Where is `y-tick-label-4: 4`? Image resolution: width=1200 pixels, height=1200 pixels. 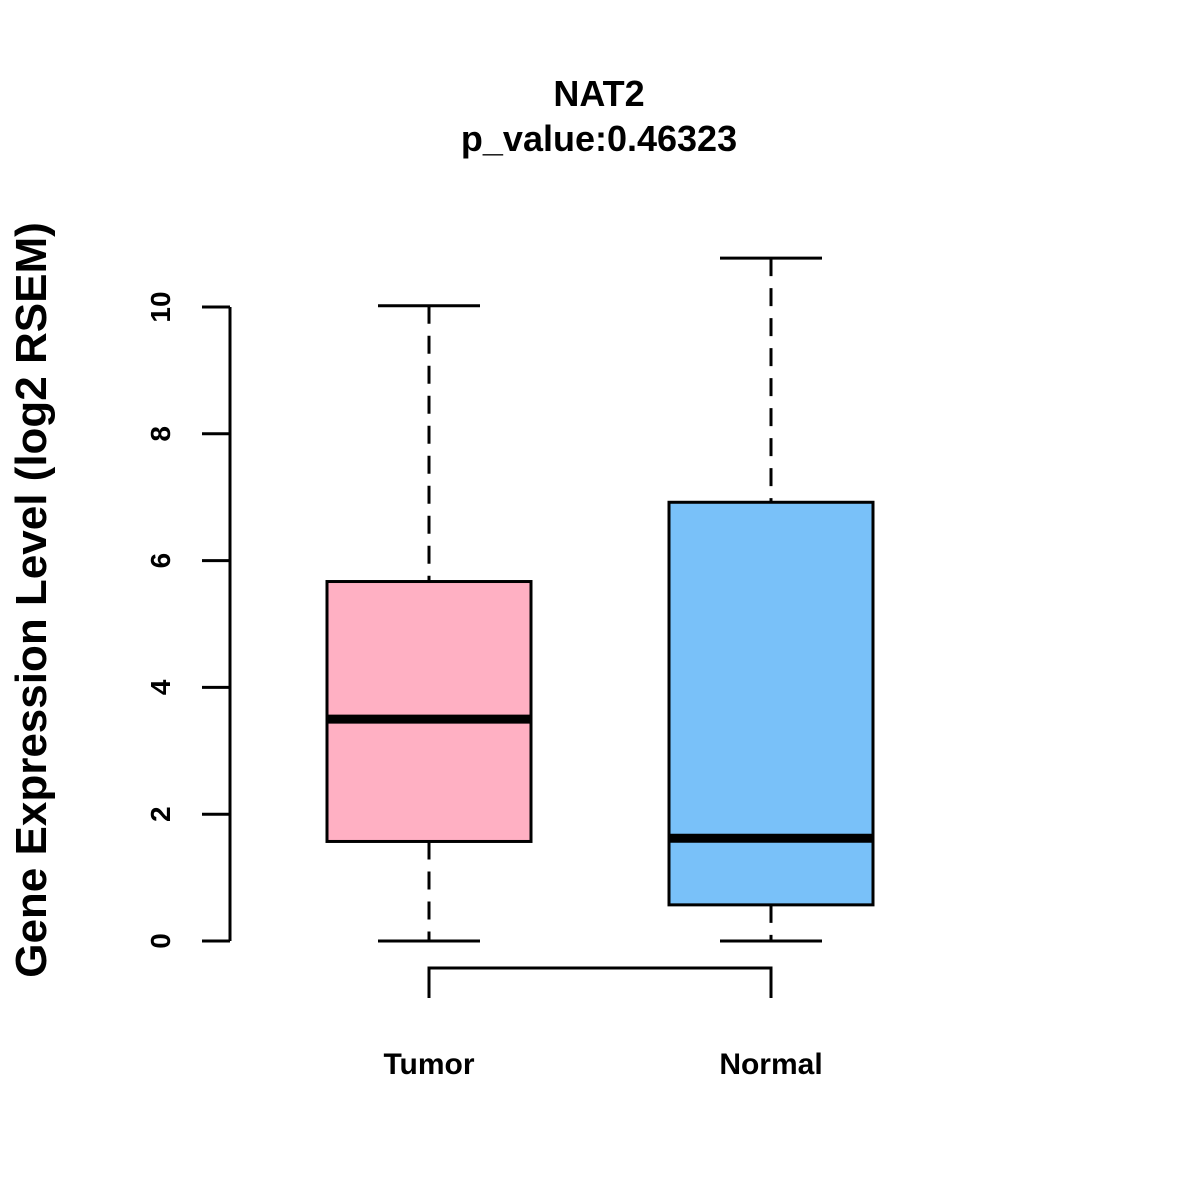
y-tick-label-4: 4 is located at coordinates (160, 687).